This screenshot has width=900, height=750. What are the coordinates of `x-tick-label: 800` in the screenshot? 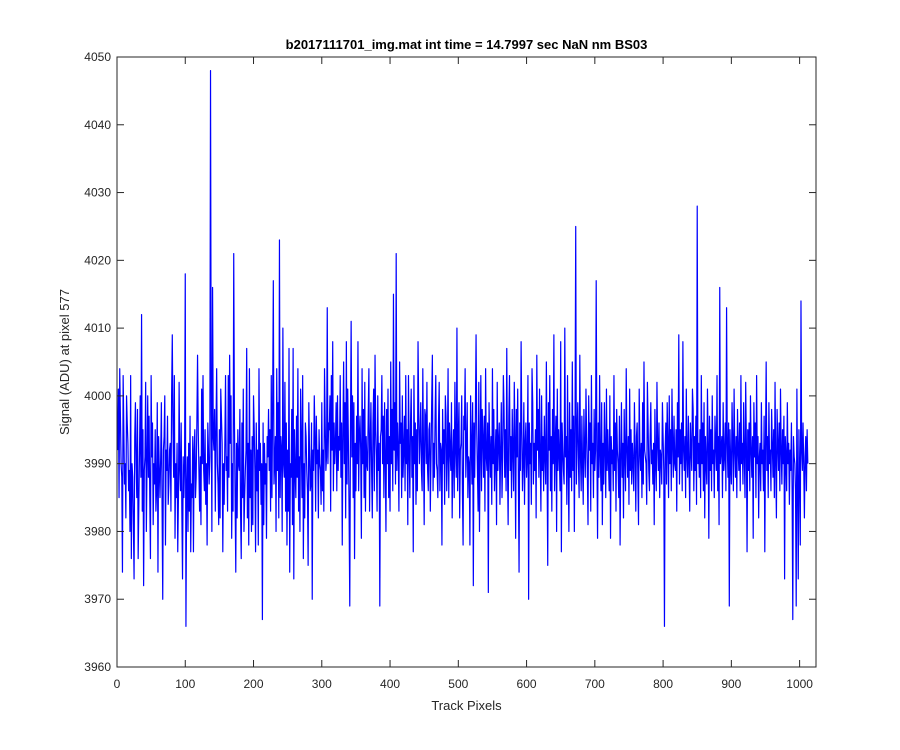 It's located at (663, 684).